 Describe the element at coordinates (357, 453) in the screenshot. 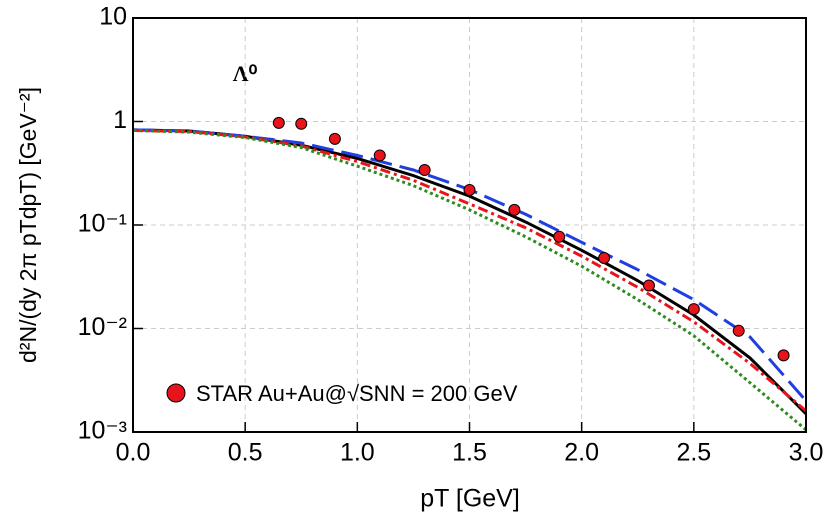

I see `x-tick-label: 1.0` at that location.